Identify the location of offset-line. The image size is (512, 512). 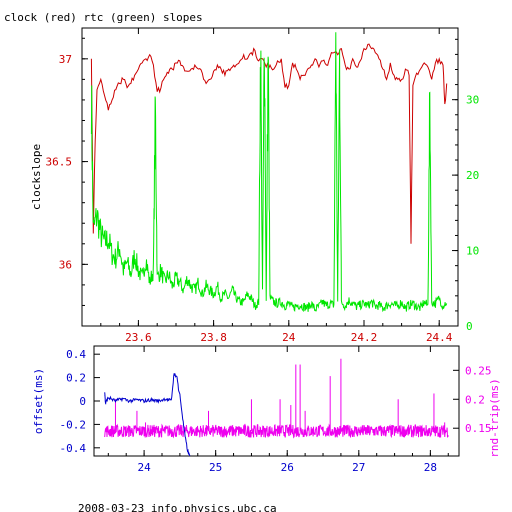
(147, 415).